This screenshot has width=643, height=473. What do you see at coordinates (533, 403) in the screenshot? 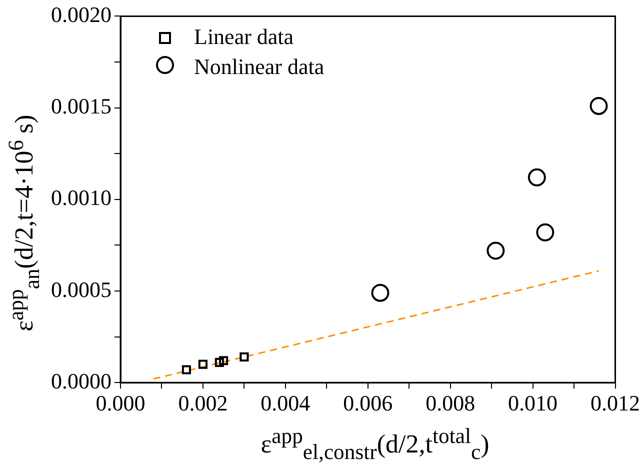
I see `x-tick-label: 0.010` at bounding box center [533, 403].